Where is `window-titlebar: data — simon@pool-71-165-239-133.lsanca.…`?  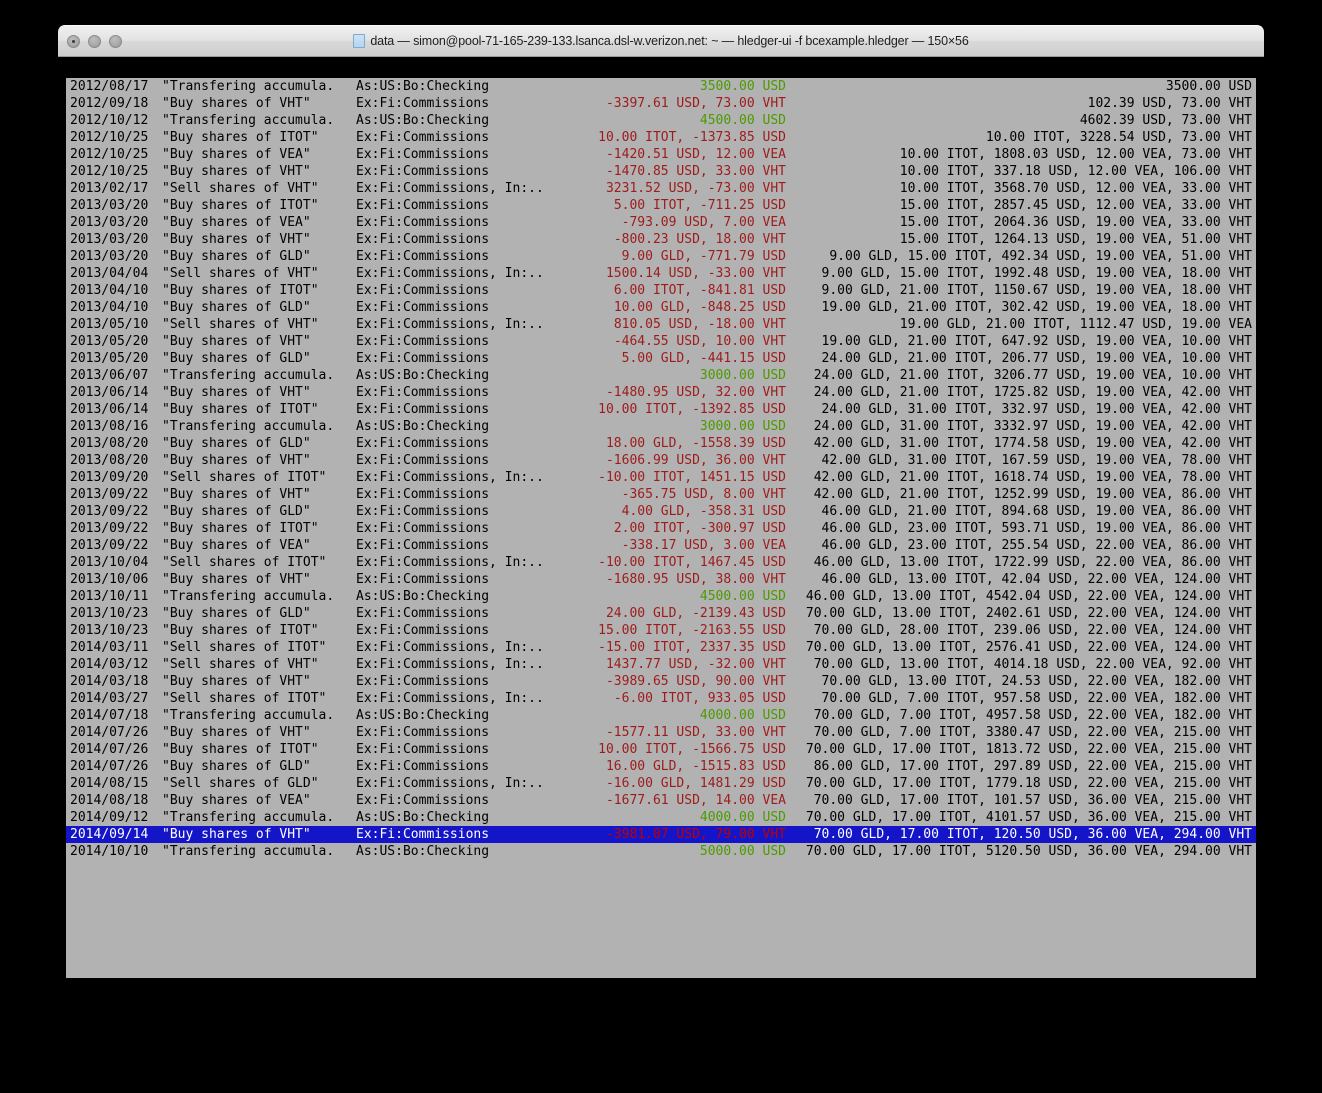
window-titlebar: data — simon@pool-71-165-239-133.lsanca.… is located at coordinates (661, 41).